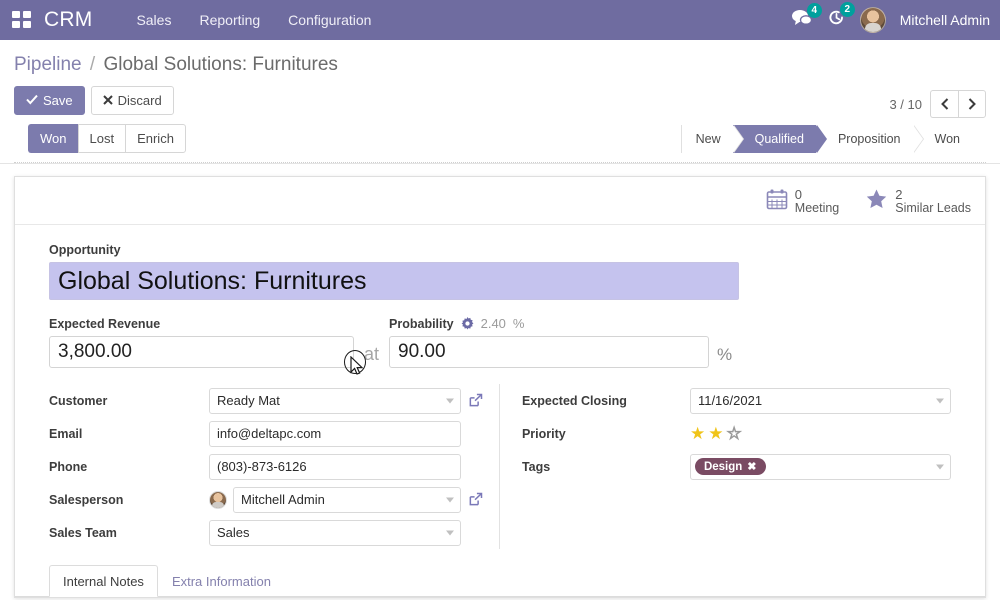  What do you see at coordinates (68, 19) in the screenshot?
I see `app-brand-crm: CRM` at bounding box center [68, 19].